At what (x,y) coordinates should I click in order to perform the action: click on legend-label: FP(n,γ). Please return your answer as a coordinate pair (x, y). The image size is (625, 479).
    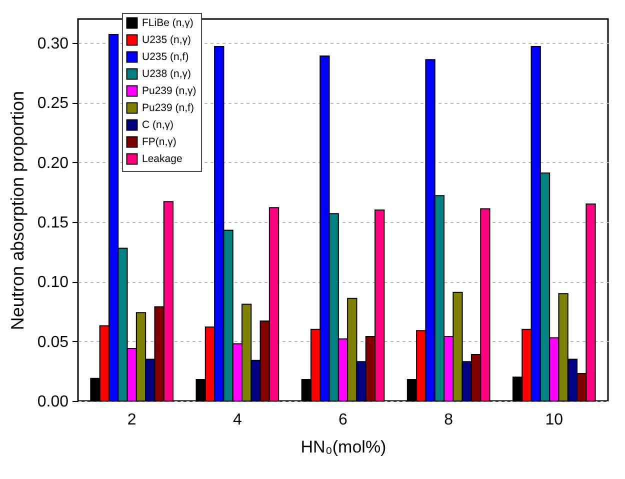
    Looking at the image, I should click on (159, 142).